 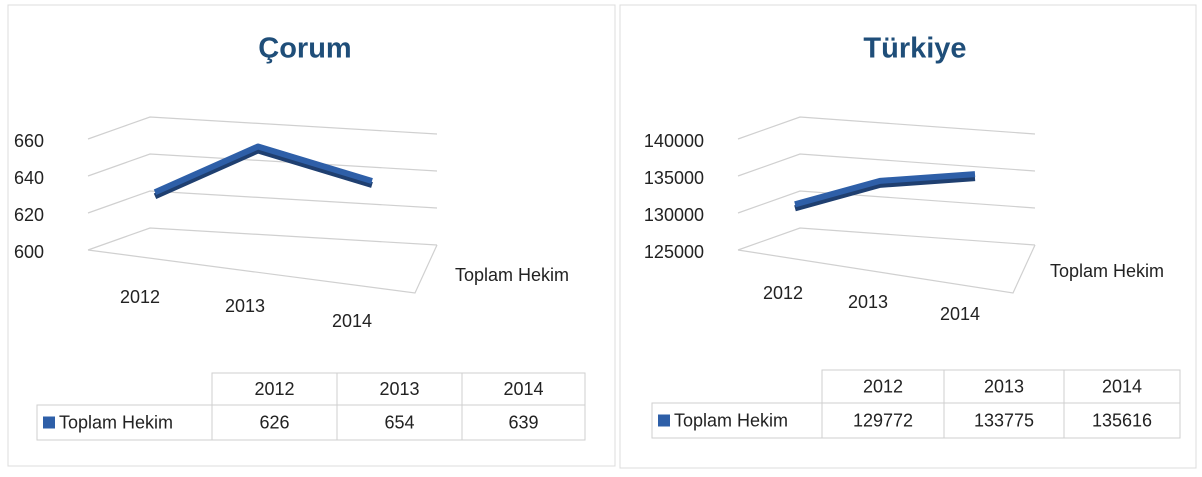 I want to click on y-tick-label: 130000, so click(x=674, y=215).